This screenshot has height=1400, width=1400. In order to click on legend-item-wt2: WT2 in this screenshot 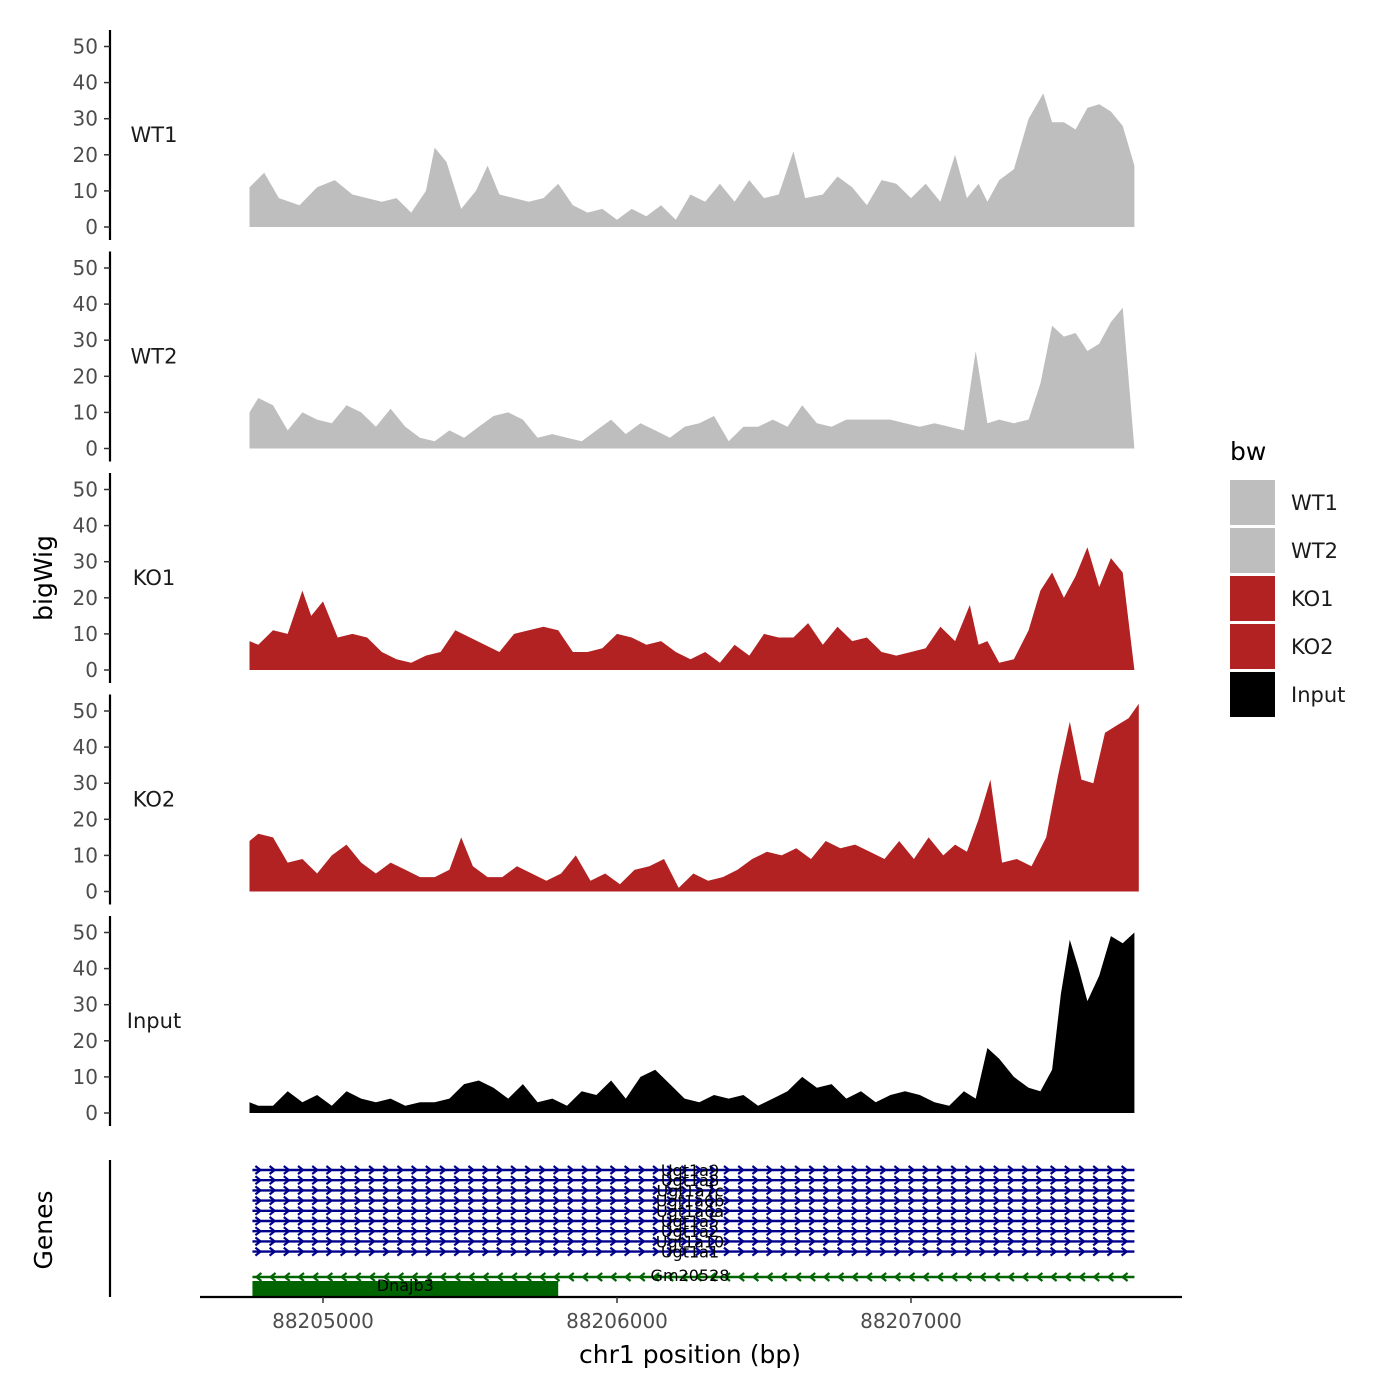, I will do `click(1284, 550)`.